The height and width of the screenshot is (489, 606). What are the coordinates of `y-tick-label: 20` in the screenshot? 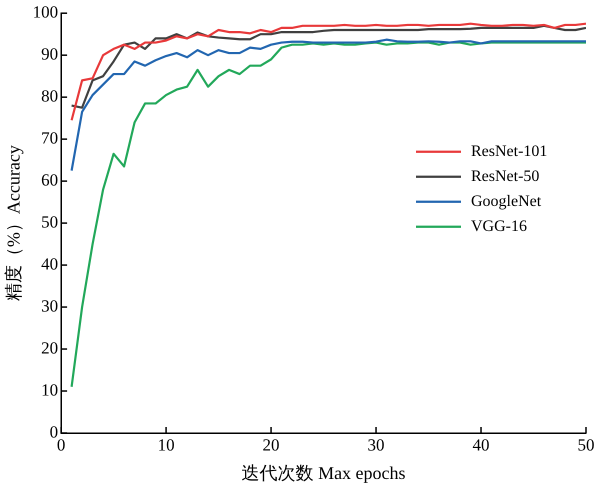 It's located at (49, 348).